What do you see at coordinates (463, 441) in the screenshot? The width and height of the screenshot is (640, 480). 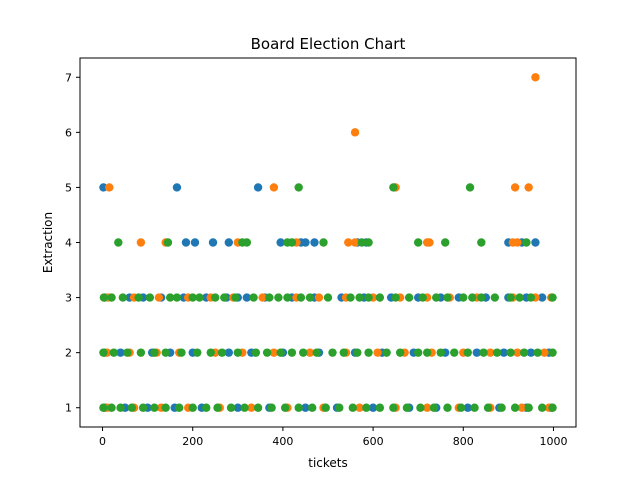 I see `x-tick-label: 800` at bounding box center [463, 441].